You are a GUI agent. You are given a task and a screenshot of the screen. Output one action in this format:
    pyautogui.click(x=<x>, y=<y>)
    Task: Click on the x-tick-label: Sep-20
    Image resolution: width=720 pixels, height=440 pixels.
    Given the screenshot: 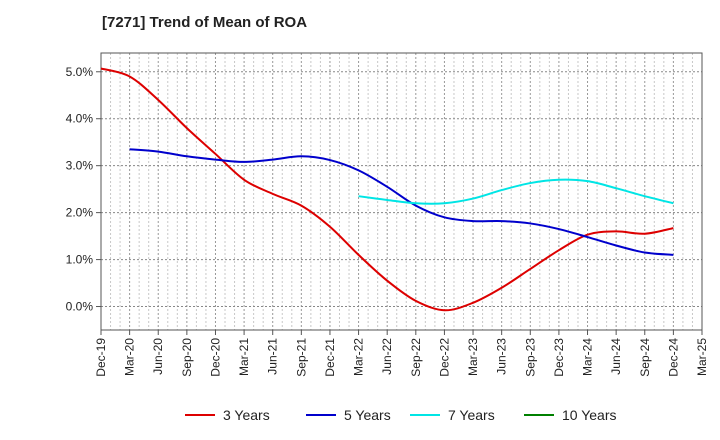 What is the action you would take?
    pyautogui.click(x=187, y=357)
    